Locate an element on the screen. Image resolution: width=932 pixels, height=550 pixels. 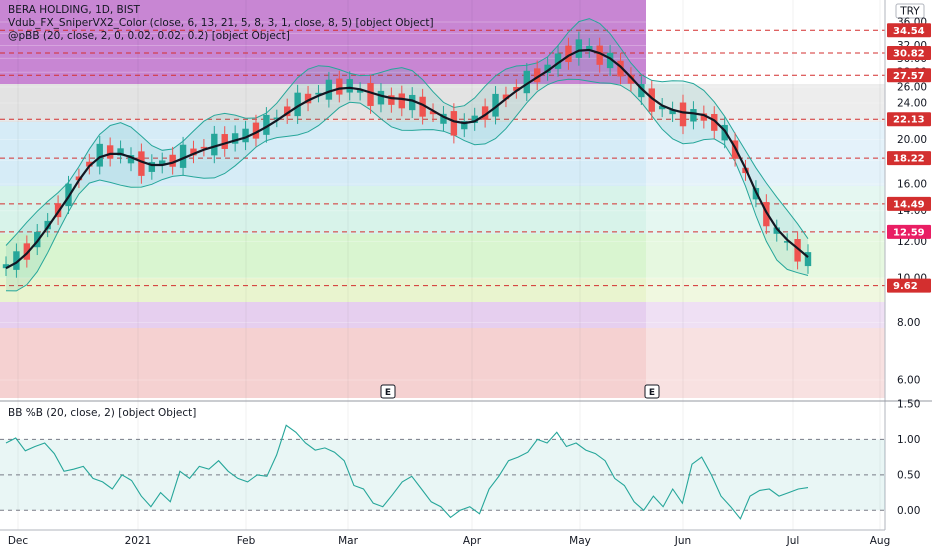
time-tick-label: 2021 is located at coordinates (138, 541).